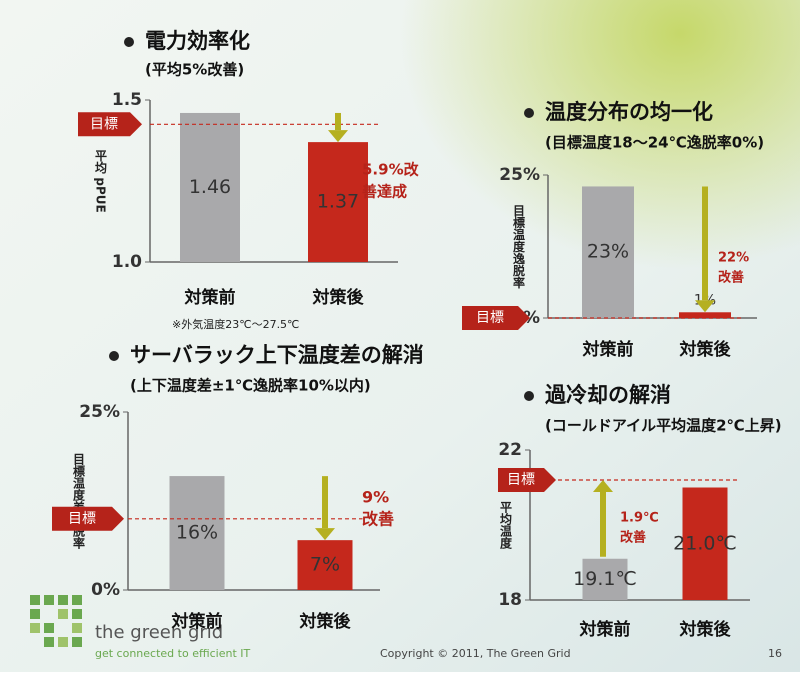  I want to click on value-label: 7%, so click(325, 565).